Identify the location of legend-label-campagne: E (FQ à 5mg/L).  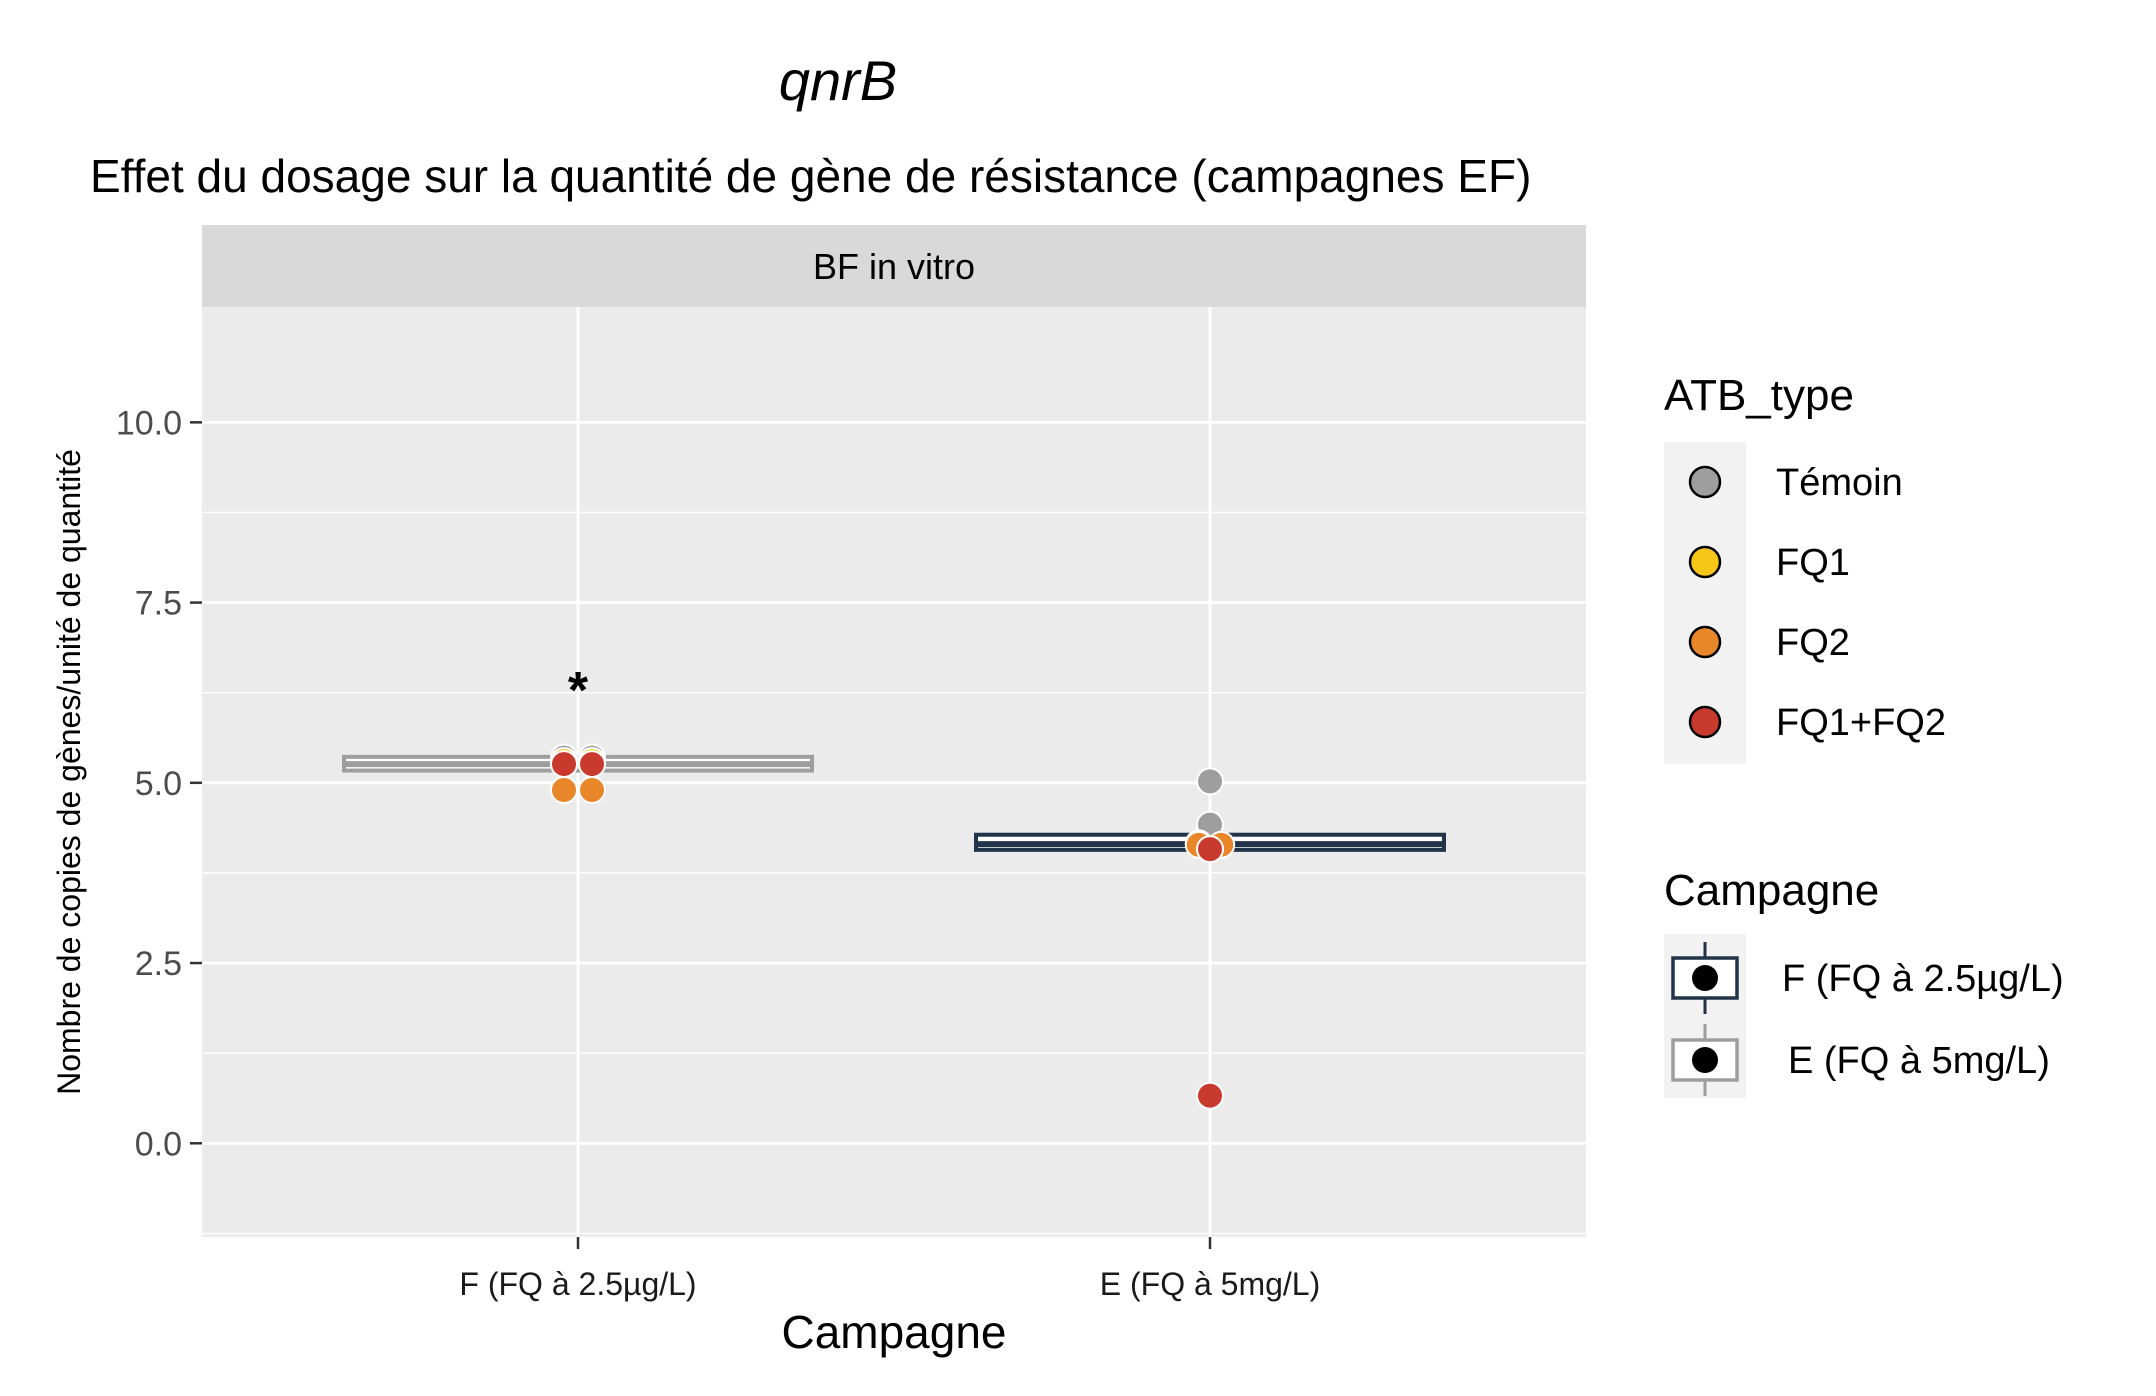
(1919, 1061).